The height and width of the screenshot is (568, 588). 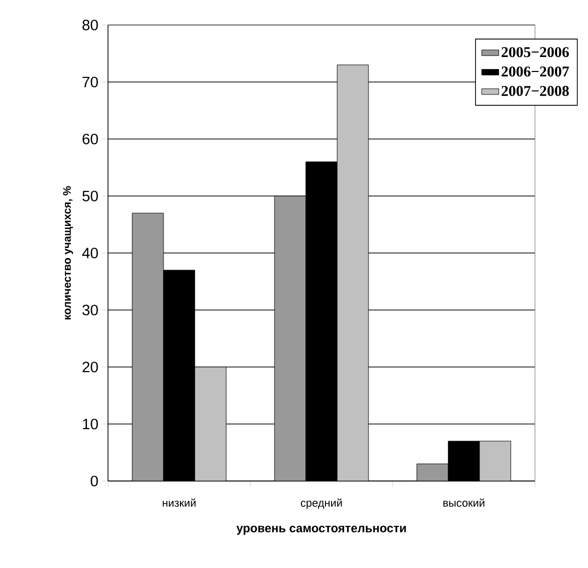 What do you see at coordinates (90, 25) in the screenshot?
I see `y-tick-label: 80` at bounding box center [90, 25].